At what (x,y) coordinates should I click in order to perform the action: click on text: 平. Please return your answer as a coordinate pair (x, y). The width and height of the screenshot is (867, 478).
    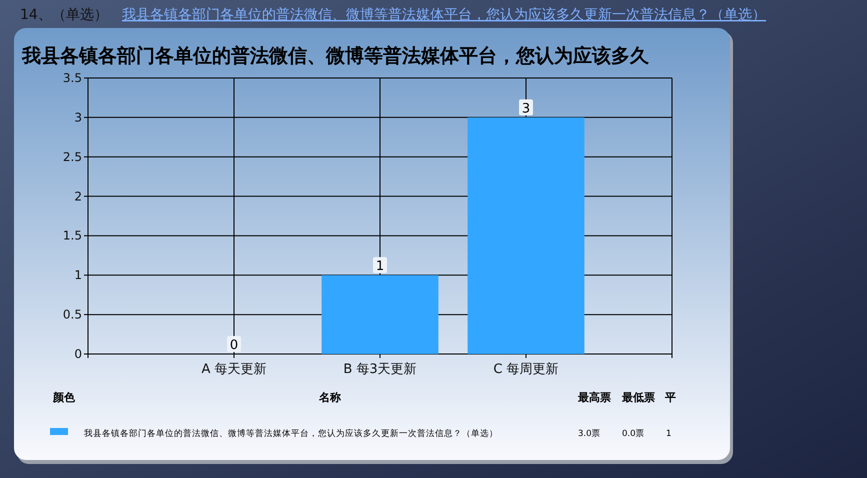
    Looking at the image, I should click on (670, 397).